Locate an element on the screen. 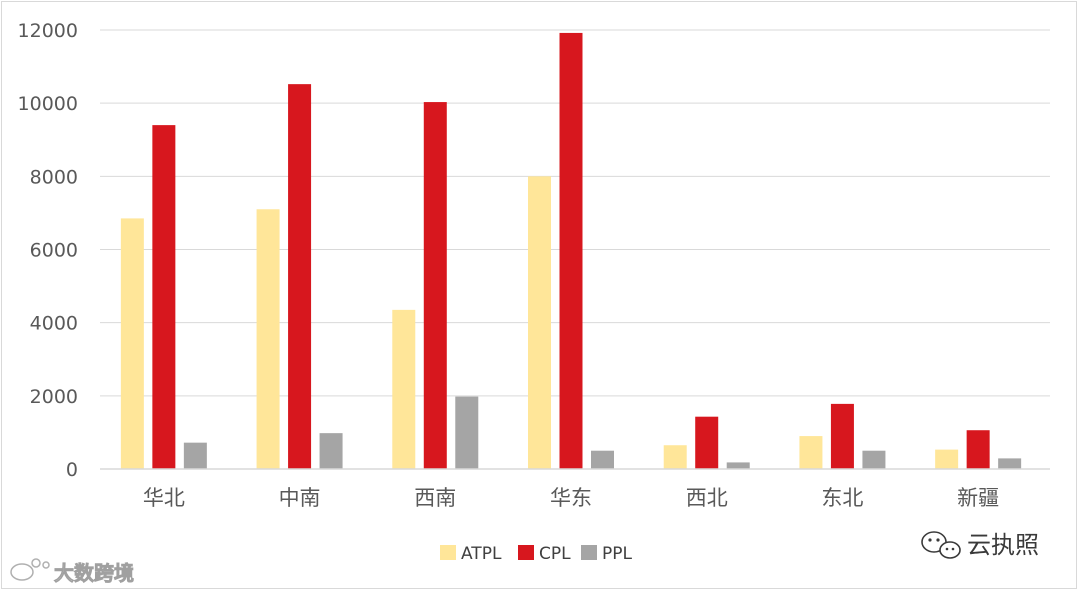  y-tick-label: 6000 is located at coordinates (54, 251).